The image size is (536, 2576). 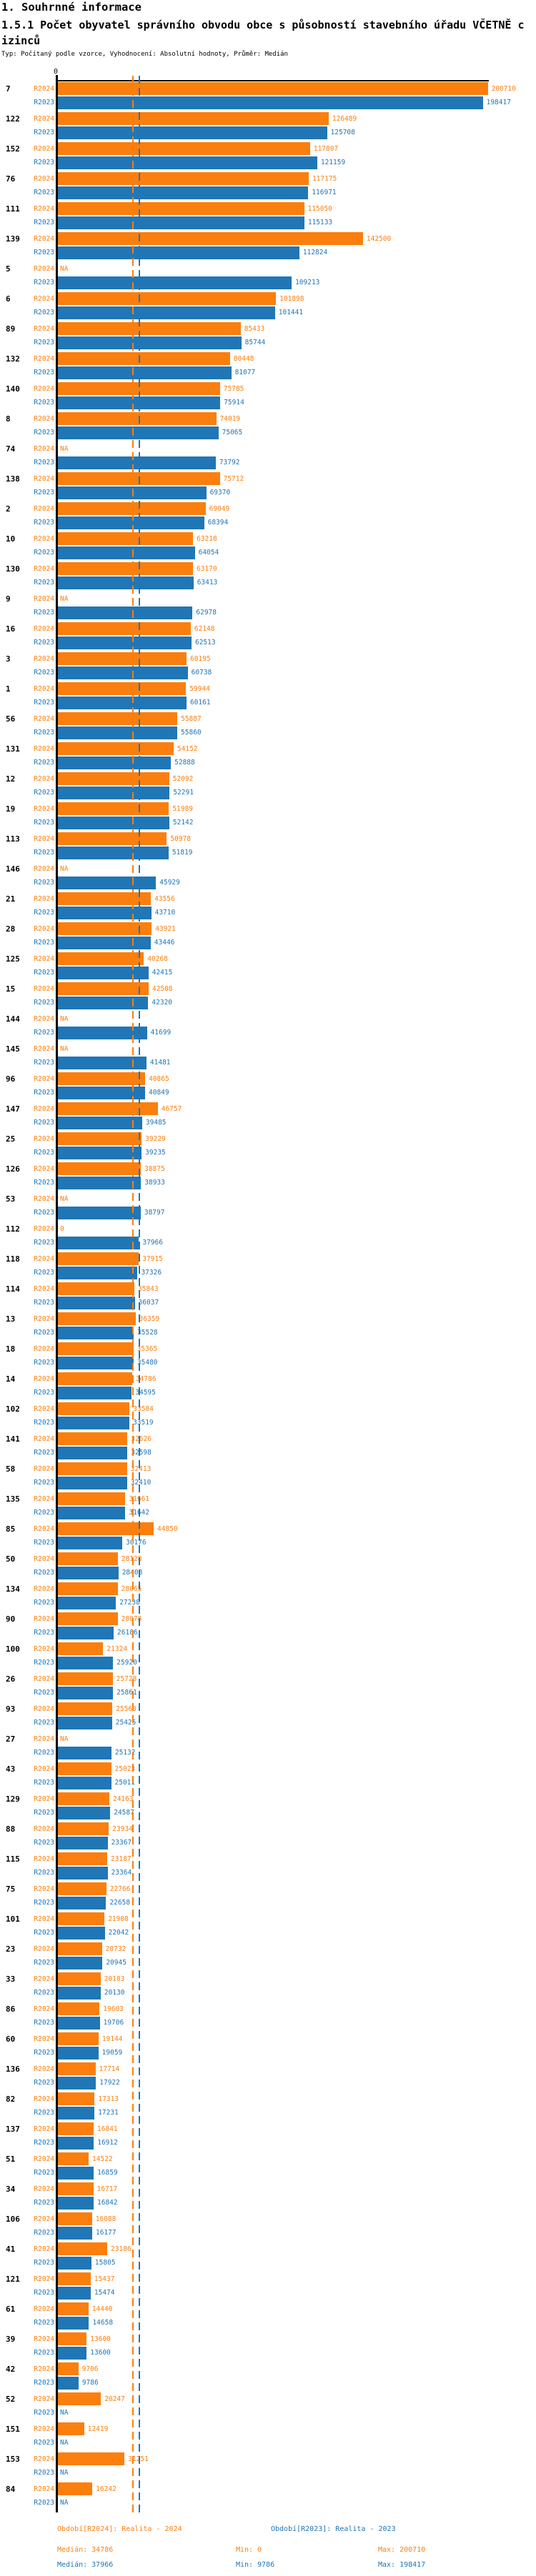 What do you see at coordinates (11, 719) in the screenshot?
I see `group-id-label: 56` at bounding box center [11, 719].